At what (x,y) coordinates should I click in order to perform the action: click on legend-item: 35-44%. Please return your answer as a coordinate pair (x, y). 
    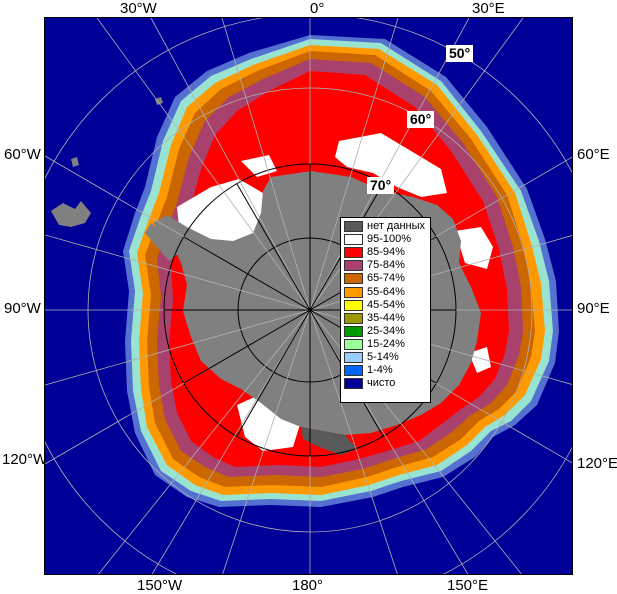
    Looking at the image, I should click on (385, 318).